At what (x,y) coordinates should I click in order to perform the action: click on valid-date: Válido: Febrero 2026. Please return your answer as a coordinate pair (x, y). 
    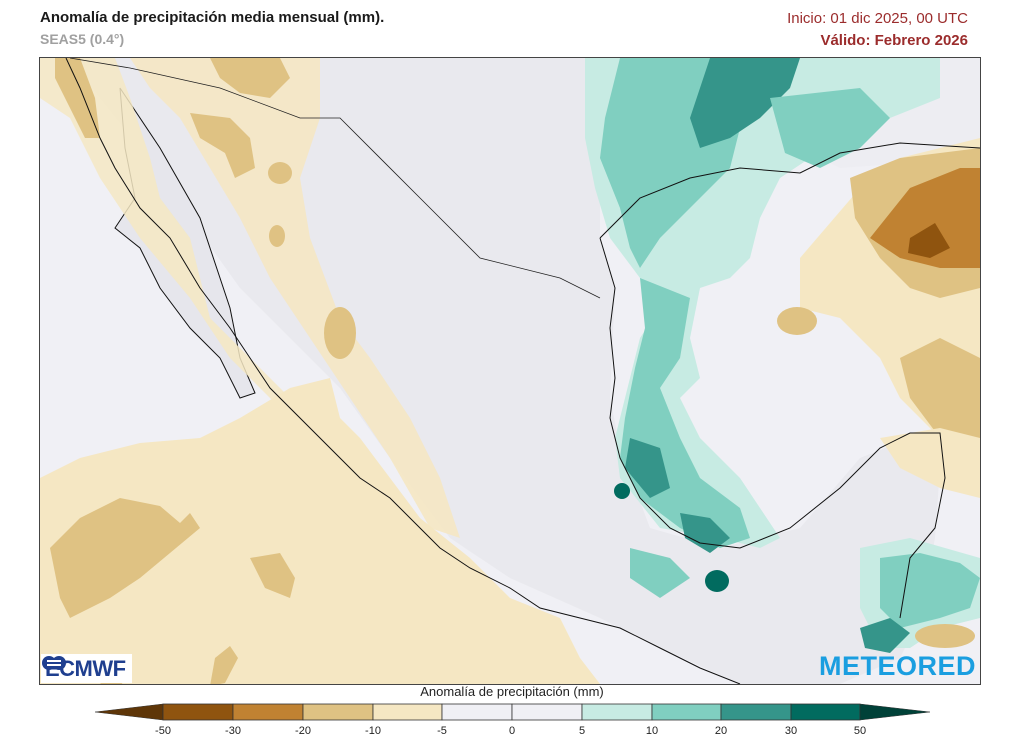
    Looking at the image, I should click on (894, 40).